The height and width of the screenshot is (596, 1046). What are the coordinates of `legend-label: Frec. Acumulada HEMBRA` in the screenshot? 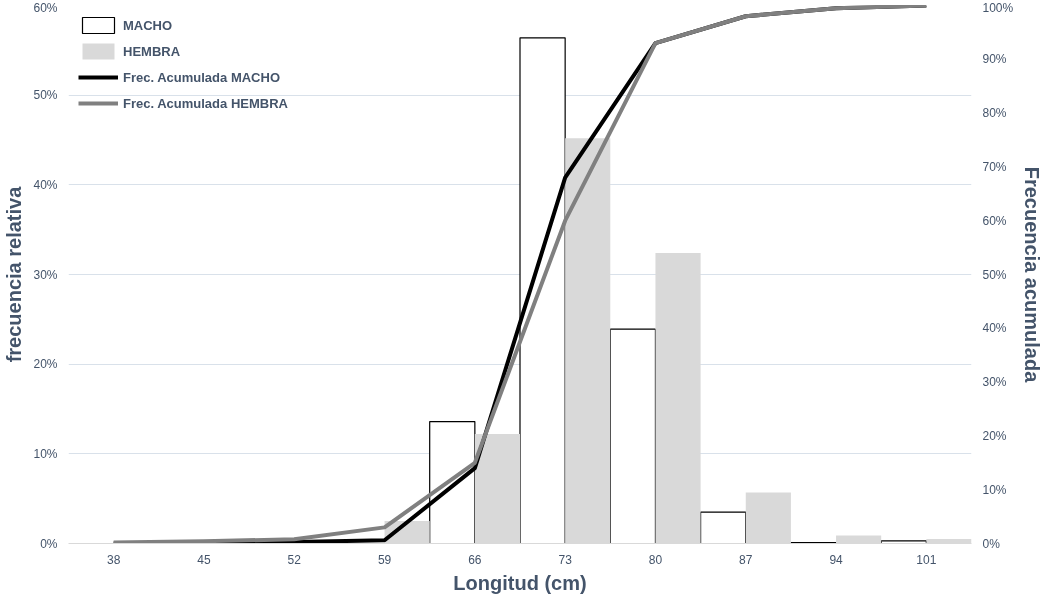 It's located at (205, 103).